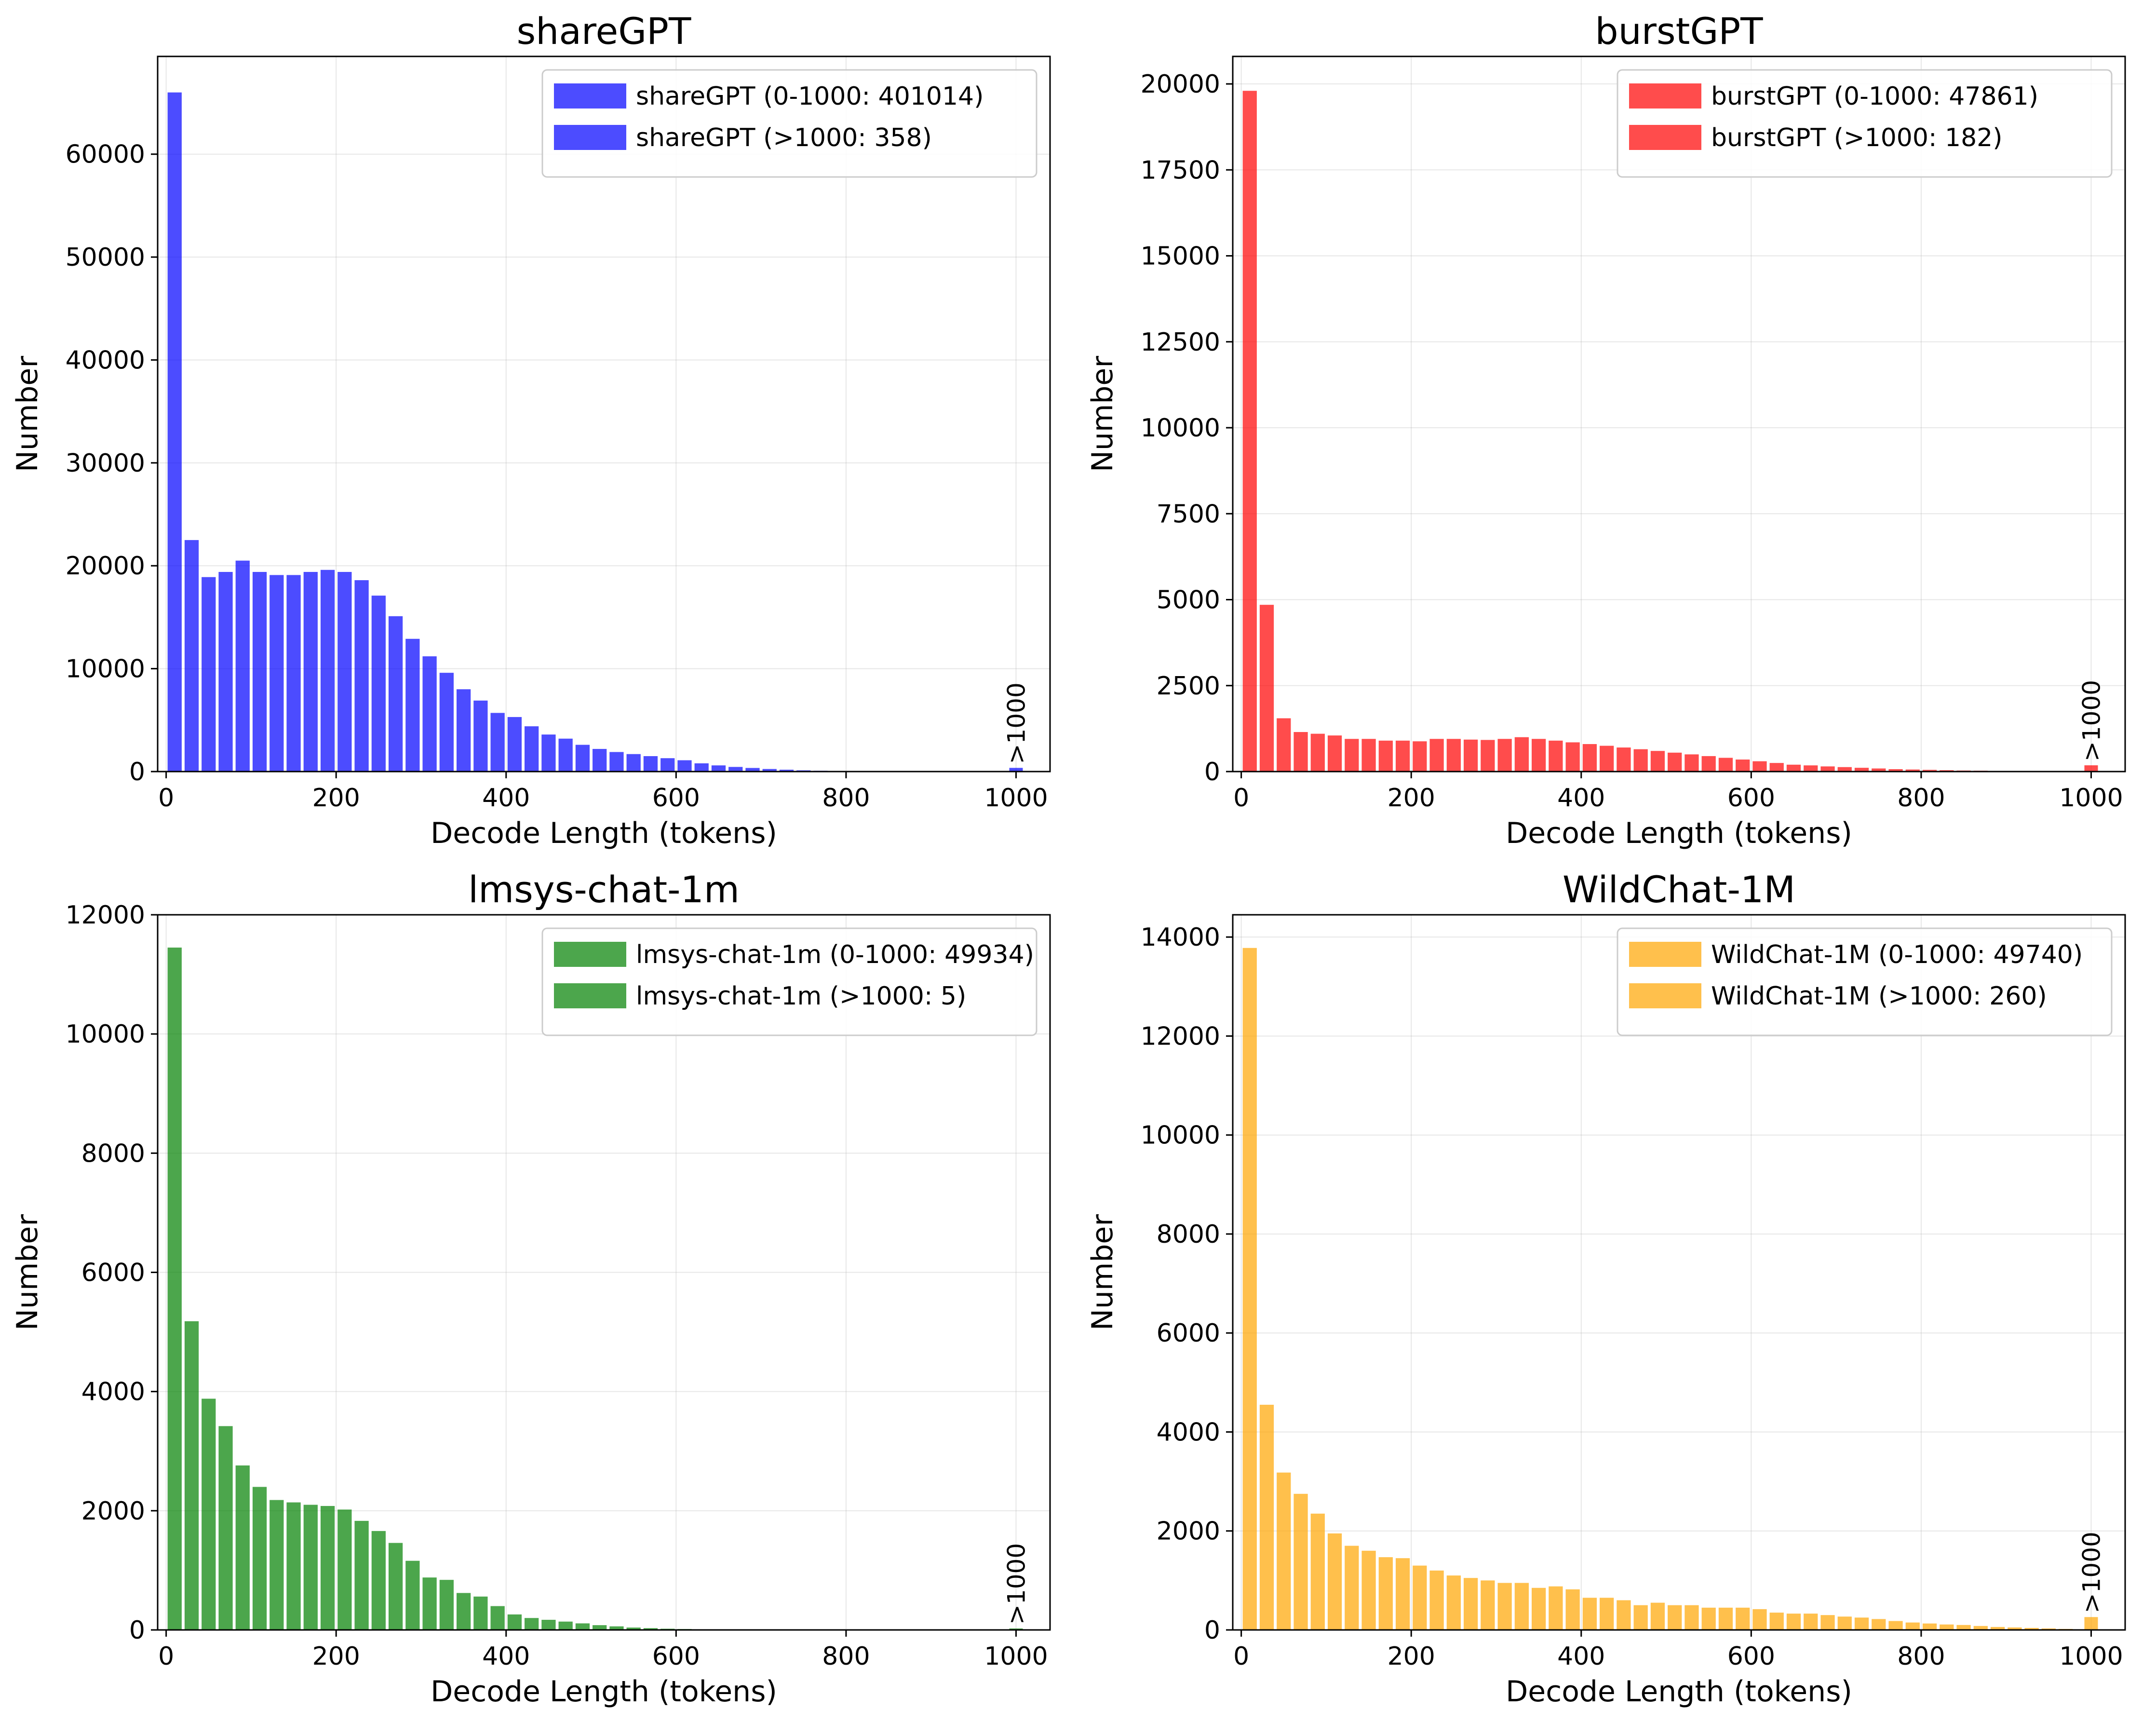 This screenshot has height=1723, width=2156. Describe the element at coordinates (1411, 1656) in the screenshot. I see `x-tick-label: 200` at that location.